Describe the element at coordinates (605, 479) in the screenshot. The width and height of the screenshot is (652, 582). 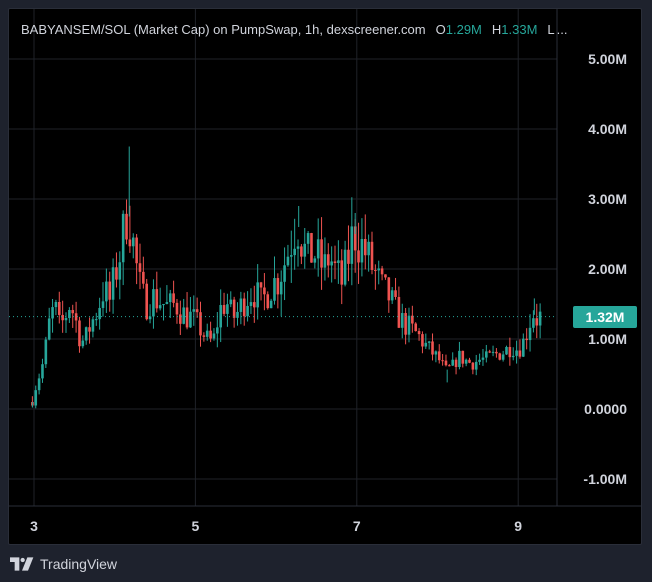
I see `y-tick-label: -1.00M` at that location.